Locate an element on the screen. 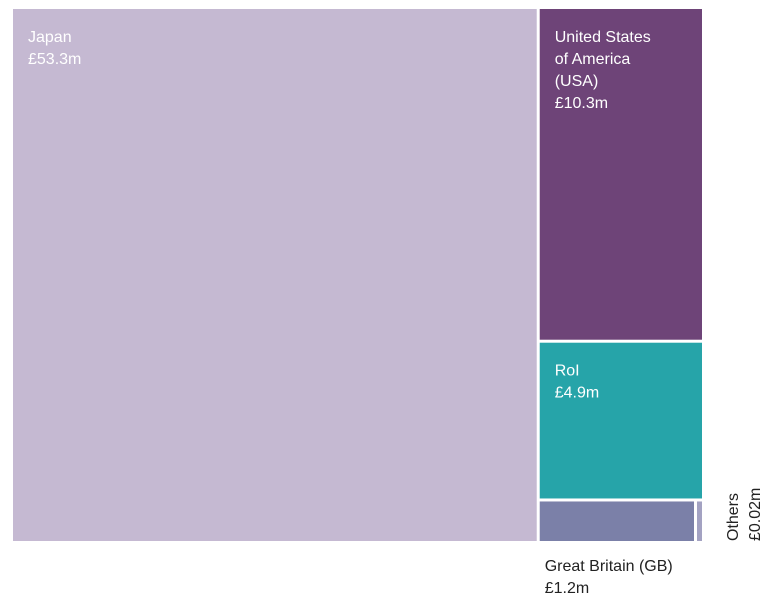 This screenshot has width=766, height=594. treemap-label-line: £53.3m is located at coordinates (54, 59).